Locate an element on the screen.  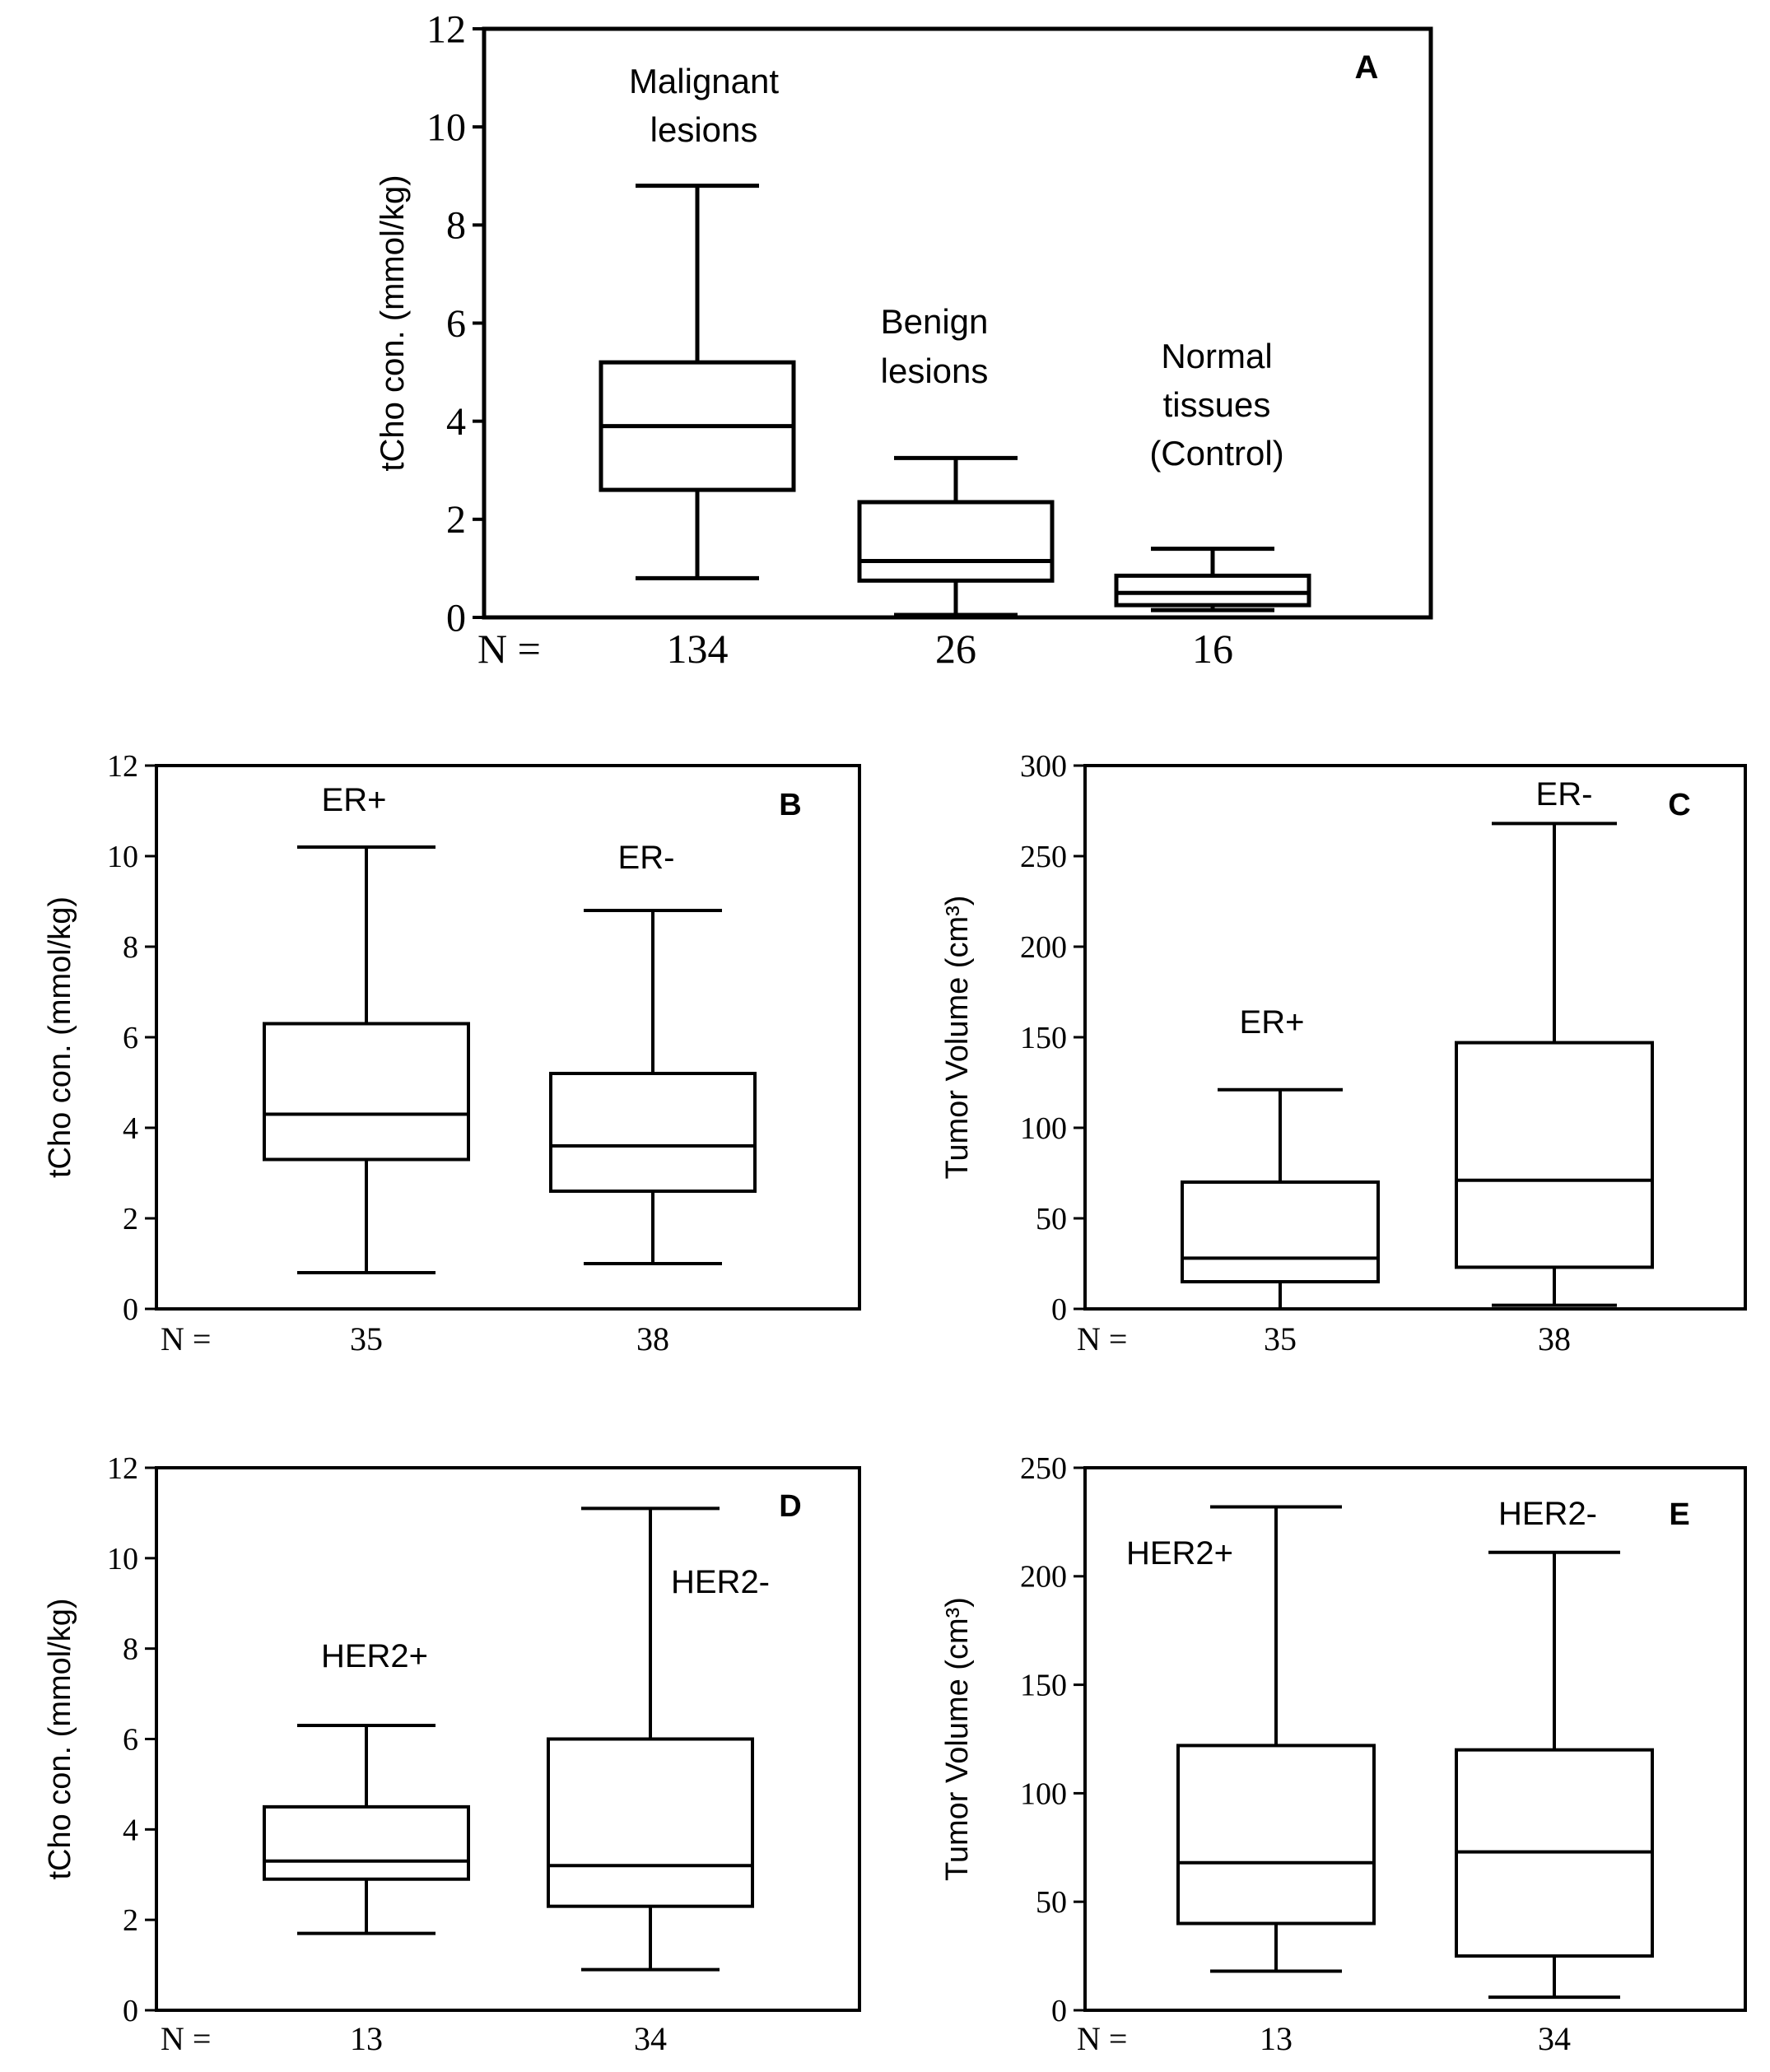
box-group: Normal tissues (Control) 16 is located at coordinates (1212, 504).